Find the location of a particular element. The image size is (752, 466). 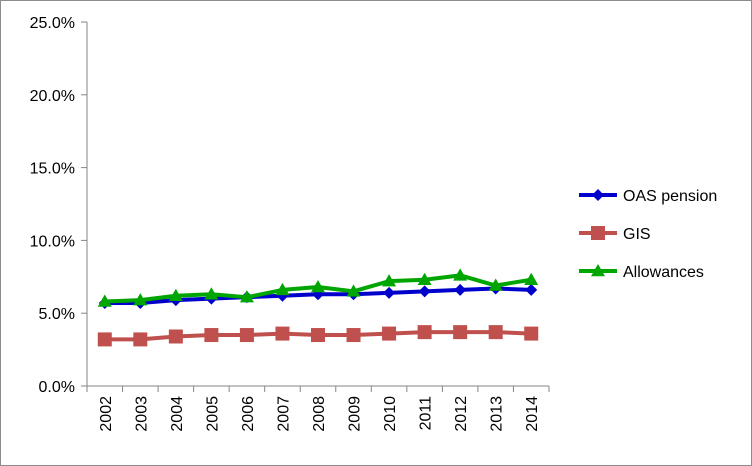

x-tick-label: 2008 is located at coordinates (319, 414).